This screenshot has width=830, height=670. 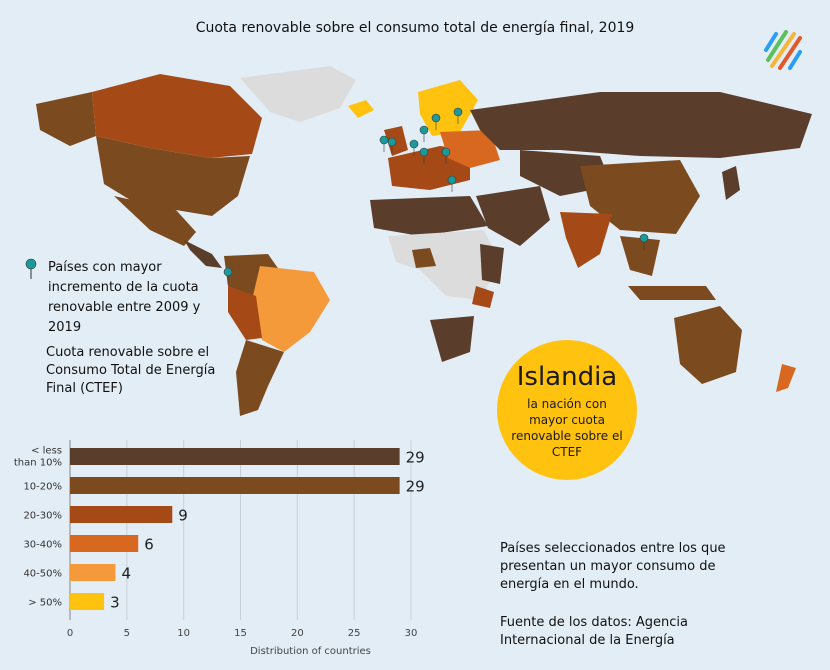 I want to click on map-north-africa, so click(x=429, y=216).